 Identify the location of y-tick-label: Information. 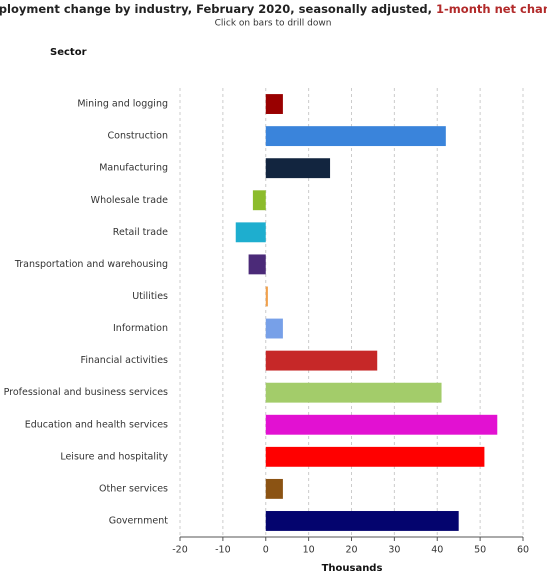
(140, 328).